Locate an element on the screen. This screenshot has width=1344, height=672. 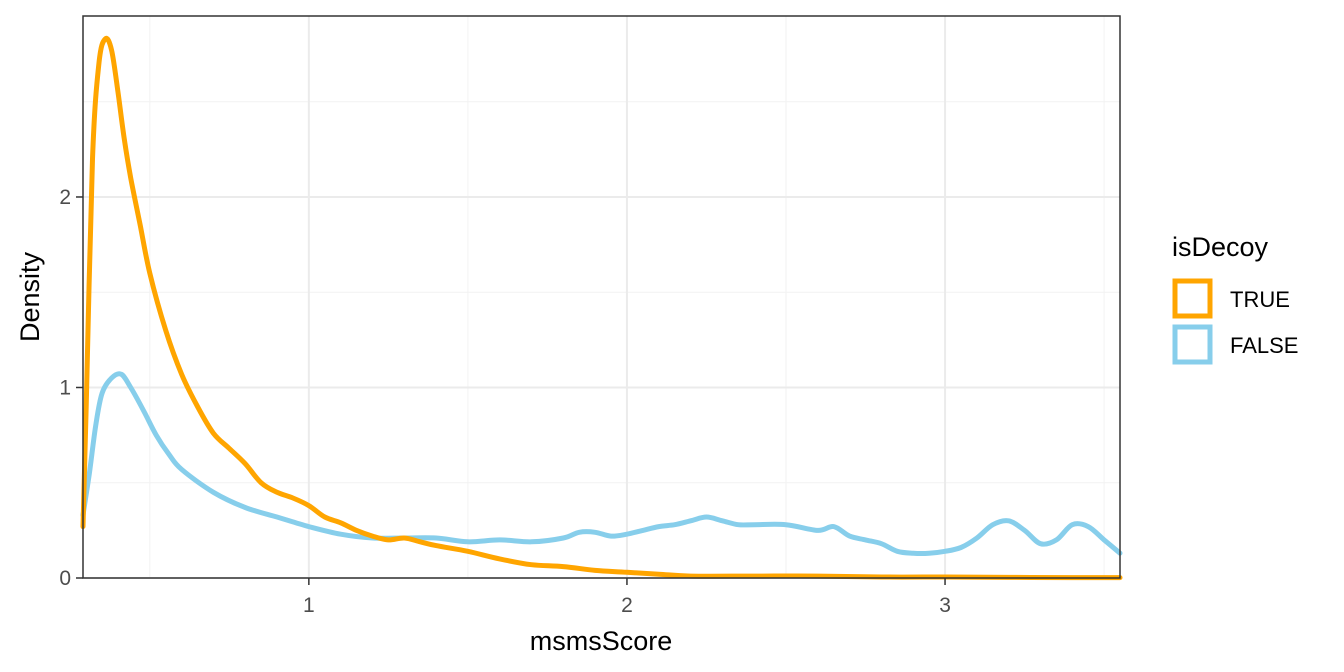
legend-key-true is located at coordinates (1192, 298).